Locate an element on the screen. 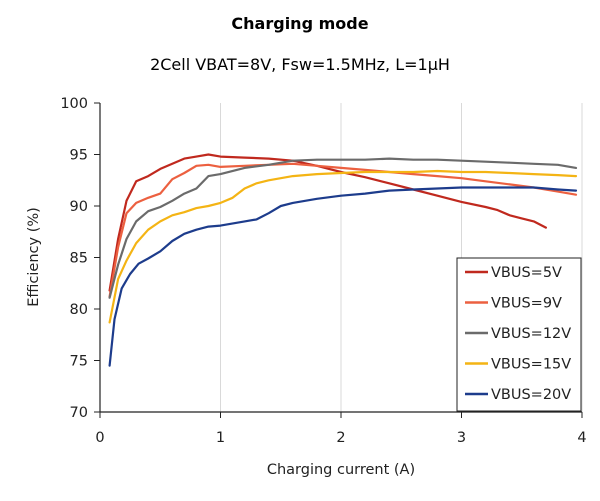 The height and width of the screenshot is (501, 600). legend-box is located at coordinates (519, 334).